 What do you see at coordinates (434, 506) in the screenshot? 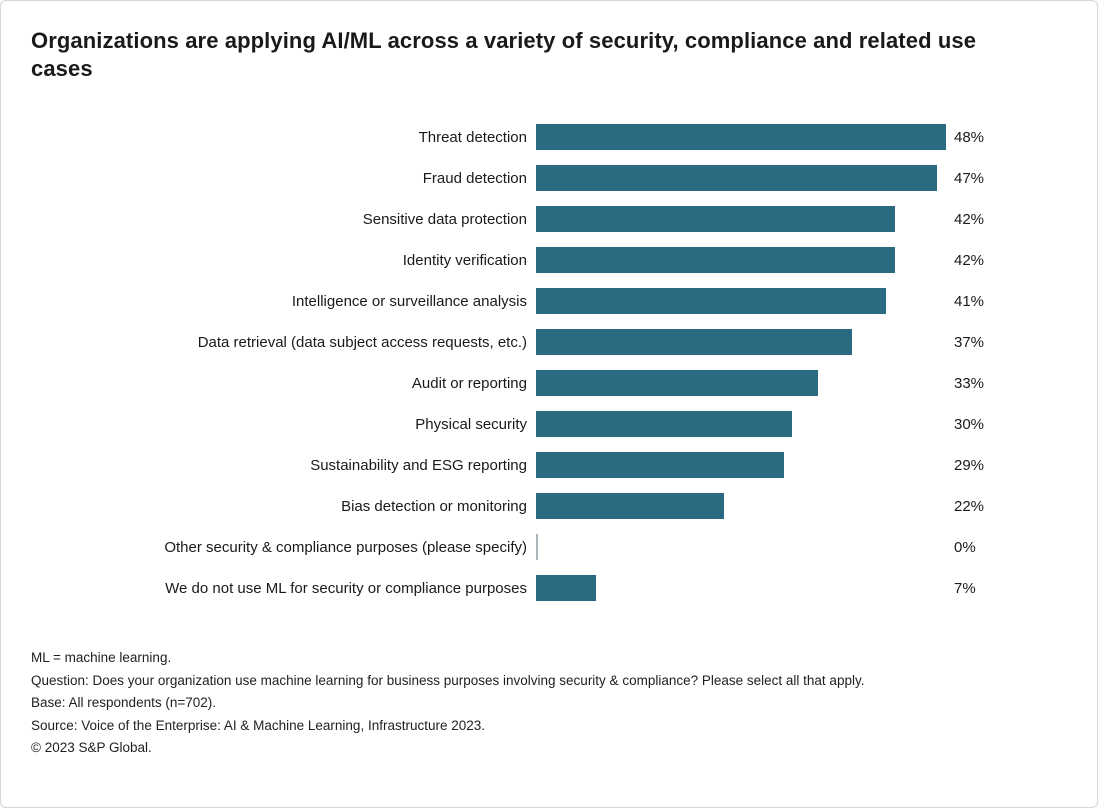
I see `category-label: Bias detection or monitoring` at bounding box center [434, 506].